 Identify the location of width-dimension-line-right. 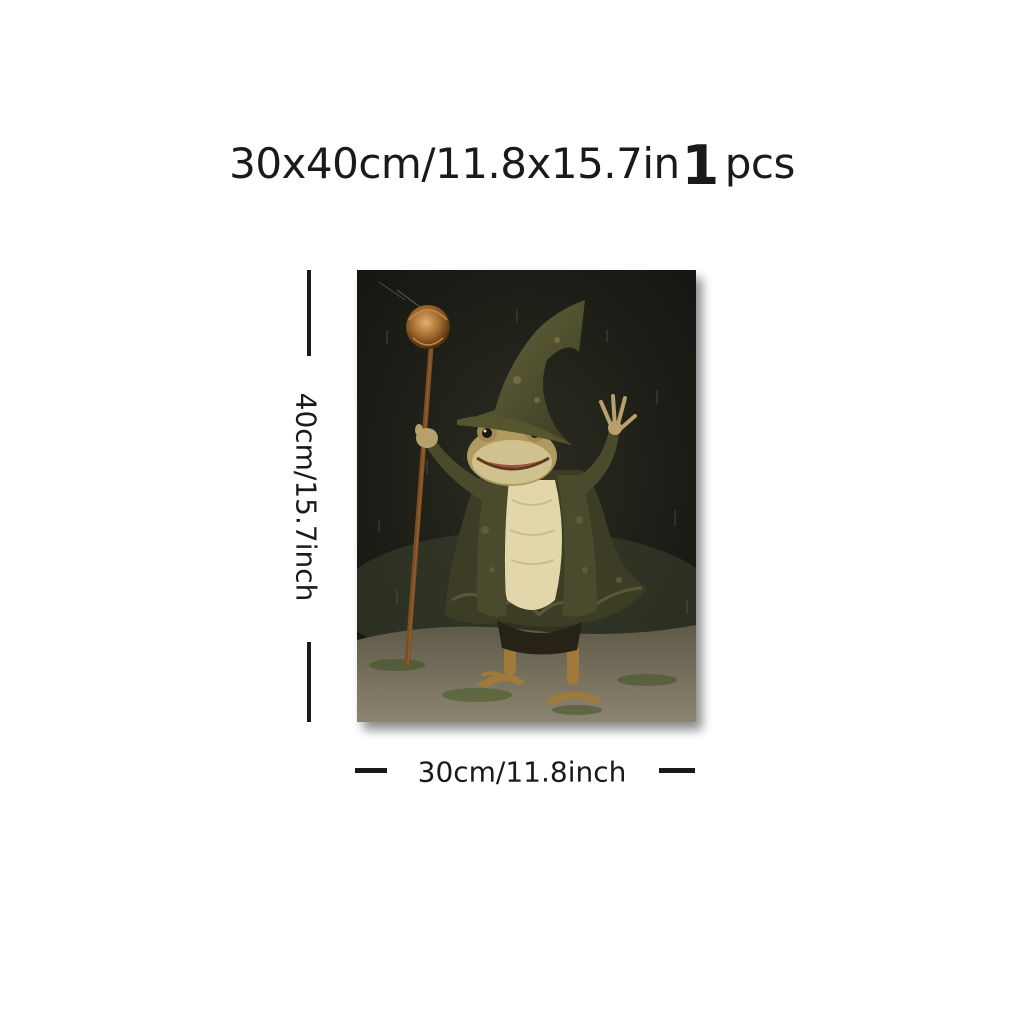
(677, 770).